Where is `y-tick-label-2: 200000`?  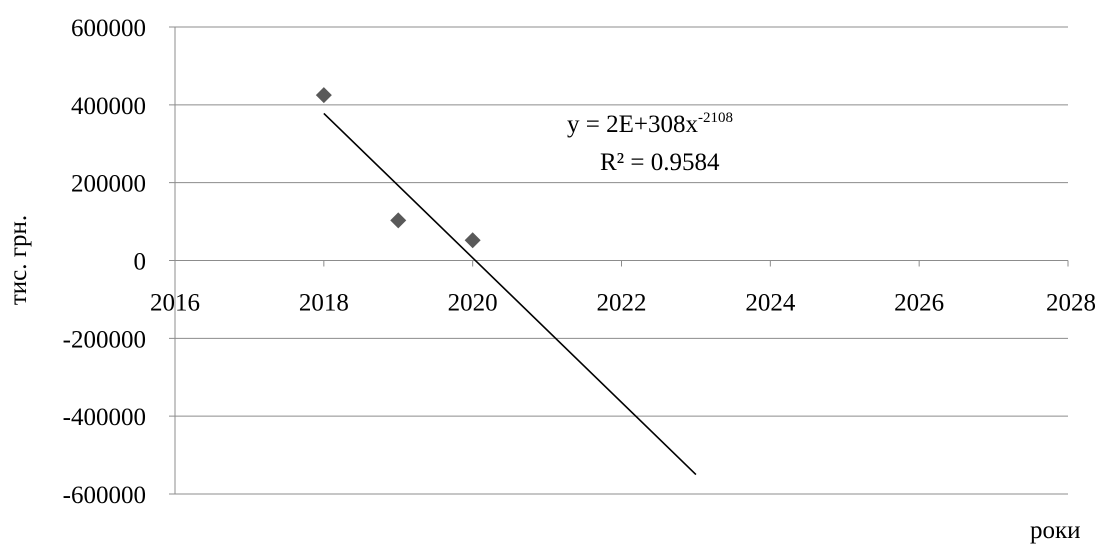 y-tick-label-2: 200000 is located at coordinates (108, 184).